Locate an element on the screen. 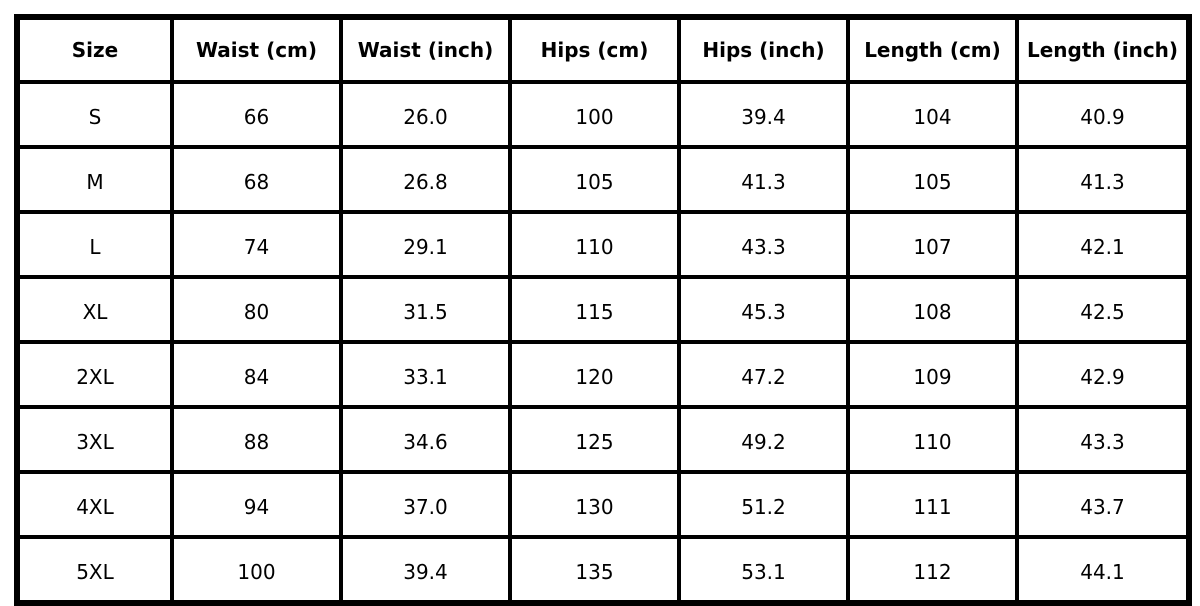 The height and width of the screenshot is (606, 1200). table-cell: 115 is located at coordinates (594, 309).